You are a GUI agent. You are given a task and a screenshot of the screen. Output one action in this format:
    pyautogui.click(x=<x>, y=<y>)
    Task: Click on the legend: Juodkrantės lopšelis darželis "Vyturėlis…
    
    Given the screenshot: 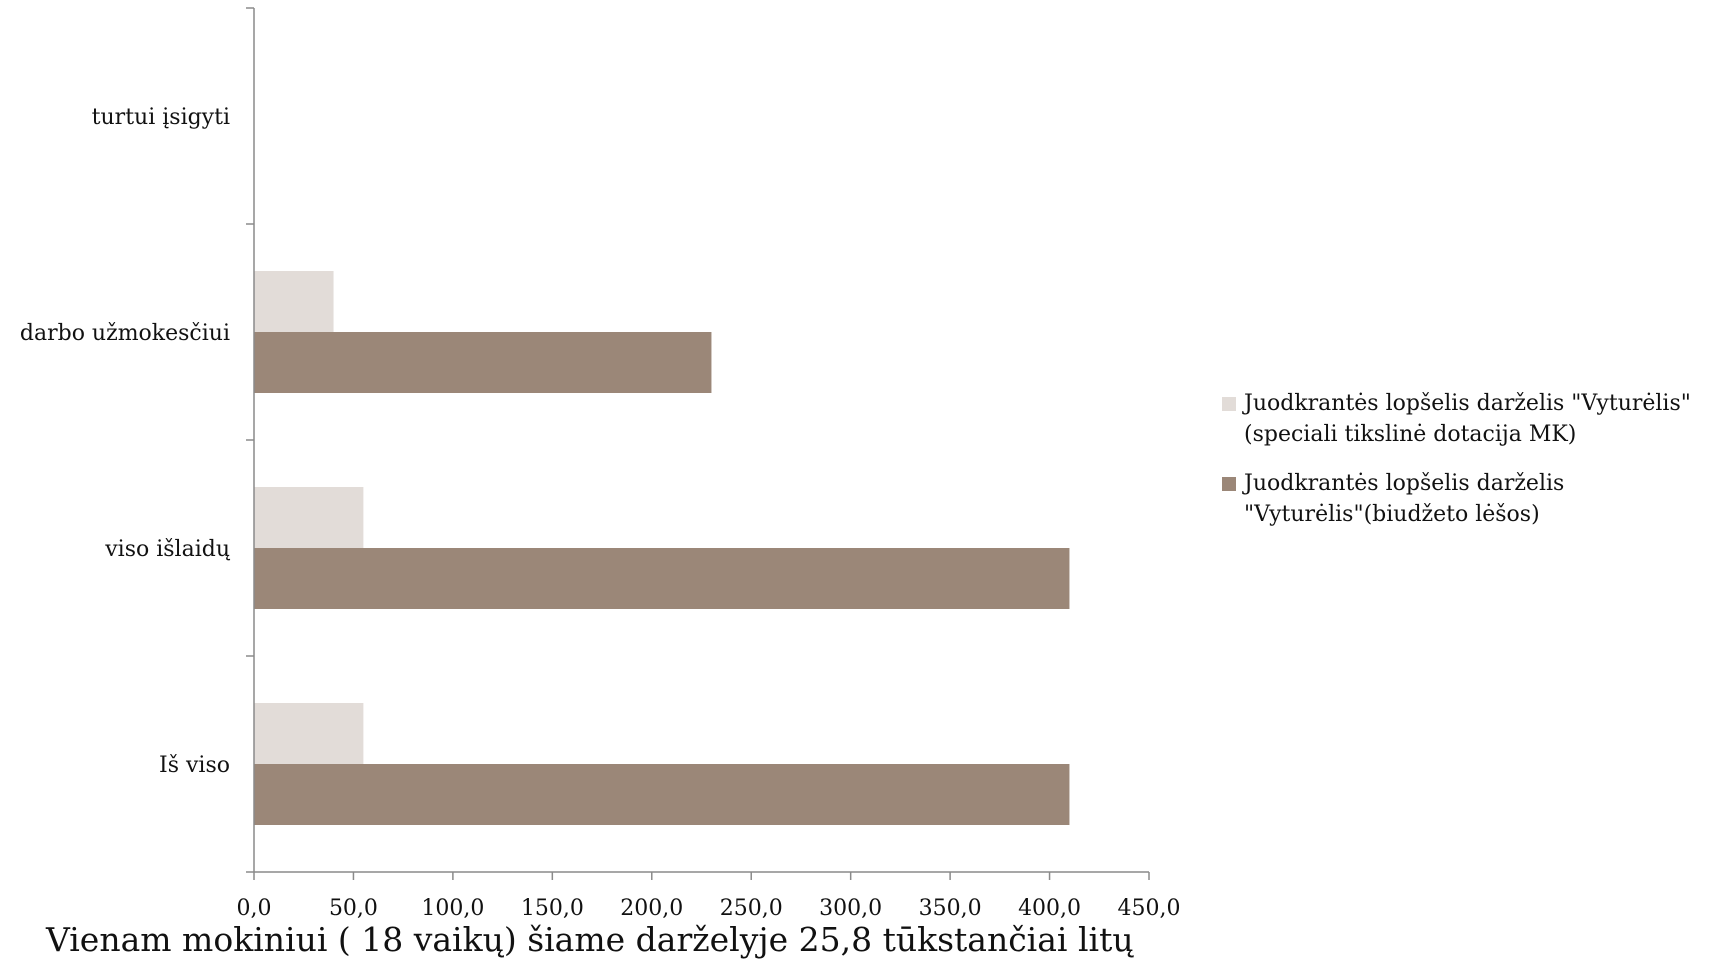 What is the action you would take?
    pyautogui.click(x=1462, y=468)
    